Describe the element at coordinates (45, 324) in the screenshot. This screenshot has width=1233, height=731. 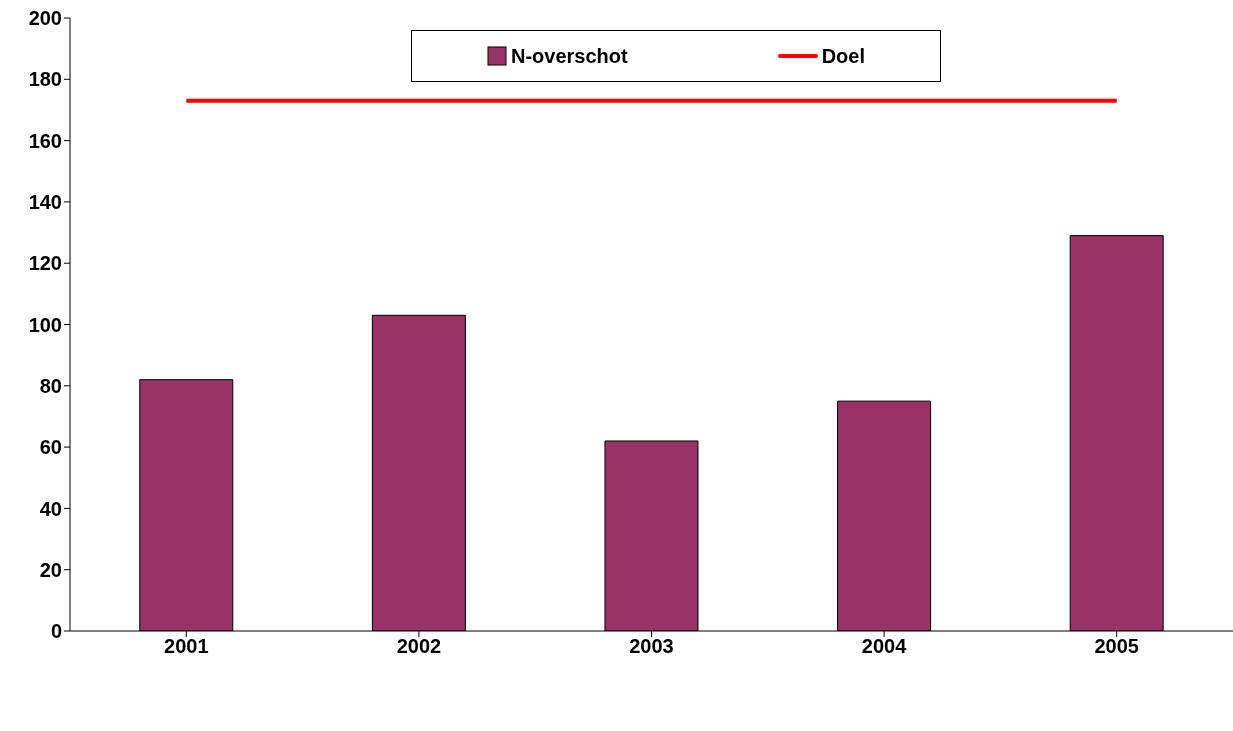
I see `y-tick-label: 100` at that location.